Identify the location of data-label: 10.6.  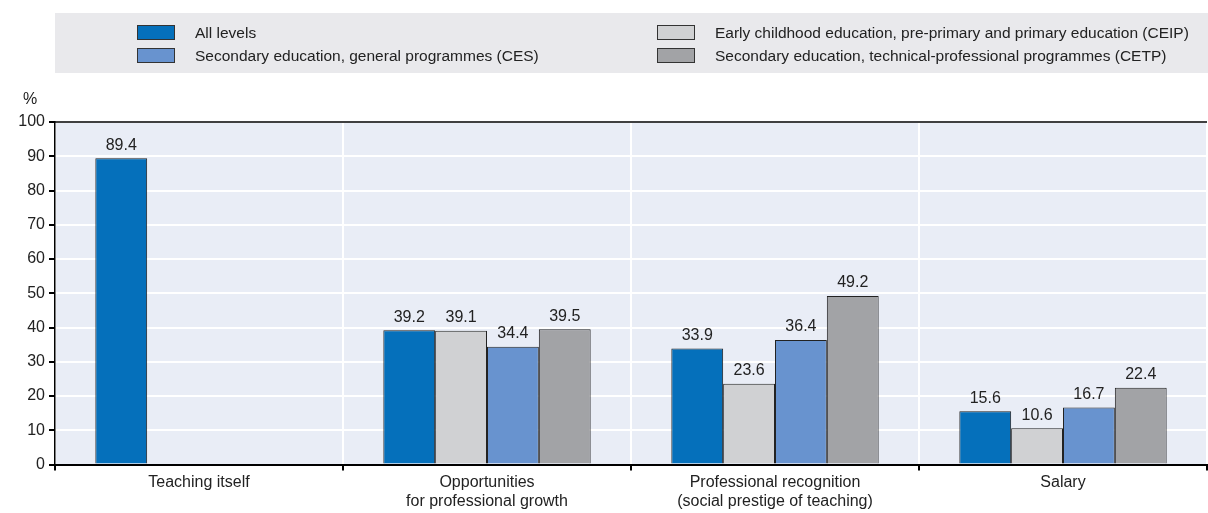
(1037, 414).